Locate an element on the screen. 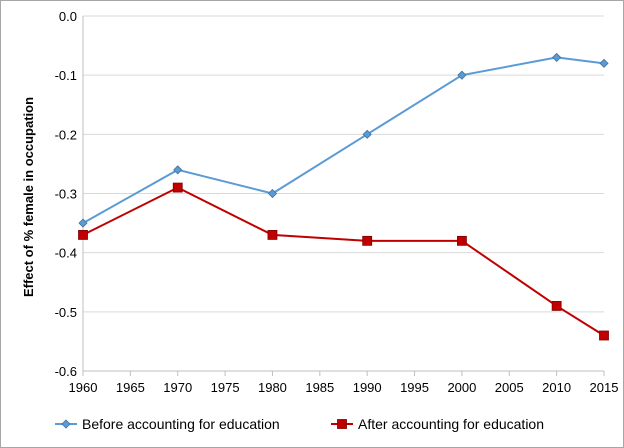  y-tick-label: -0.1 is located at coordinates (66, 75).